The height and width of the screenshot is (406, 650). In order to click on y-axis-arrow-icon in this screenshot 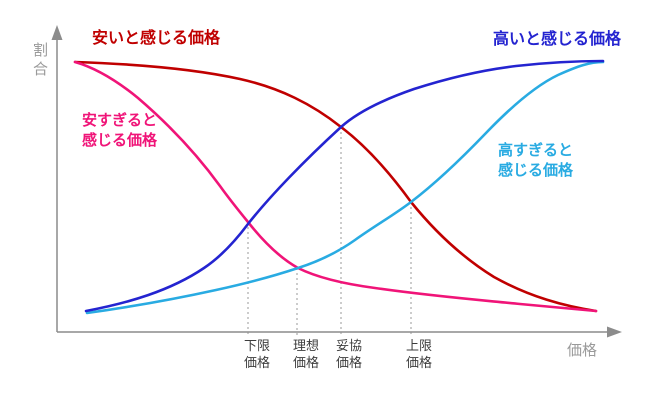, I will do `click(57, 32)`.